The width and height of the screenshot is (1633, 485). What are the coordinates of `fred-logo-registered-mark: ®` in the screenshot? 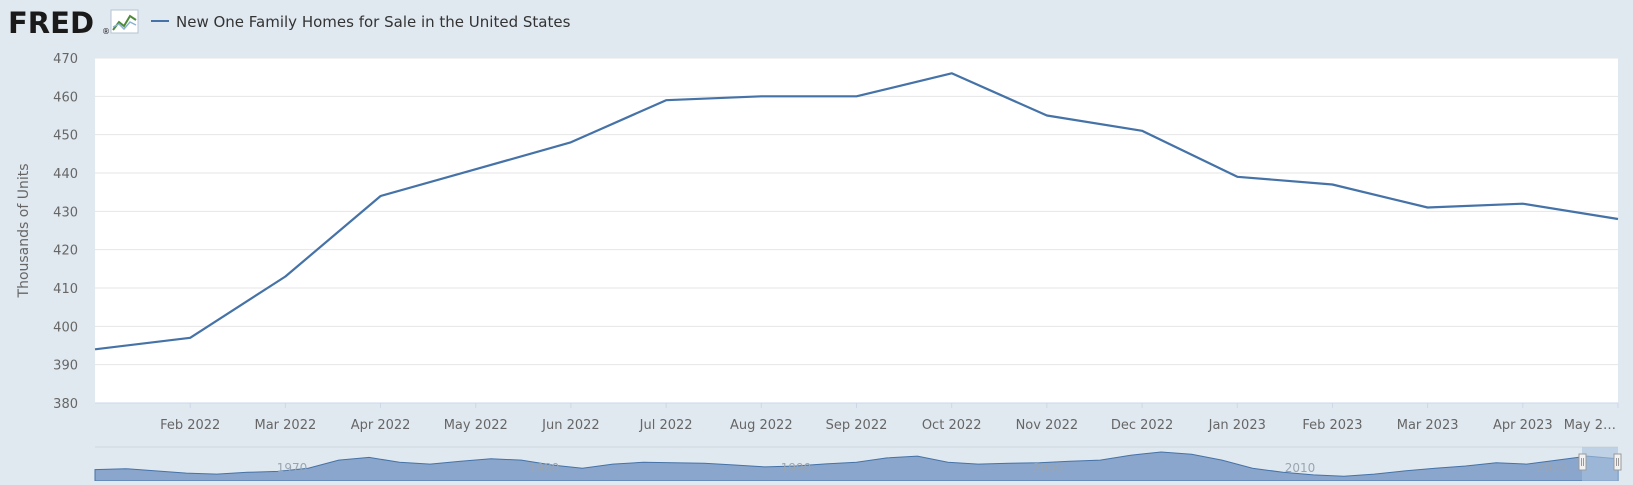 It's located at (106, 31).